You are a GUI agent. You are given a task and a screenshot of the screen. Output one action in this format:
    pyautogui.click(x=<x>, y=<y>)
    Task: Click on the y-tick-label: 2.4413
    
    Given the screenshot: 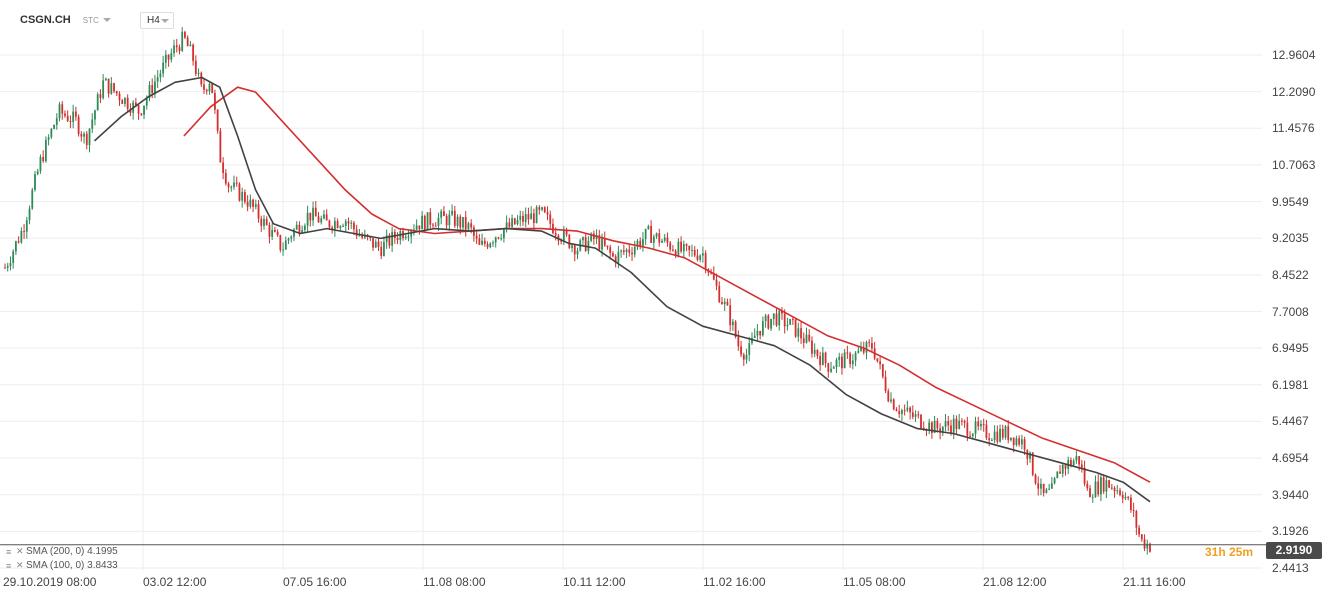 What is the action you would take?
    pyautogui.click(x=1290, y=568)
    